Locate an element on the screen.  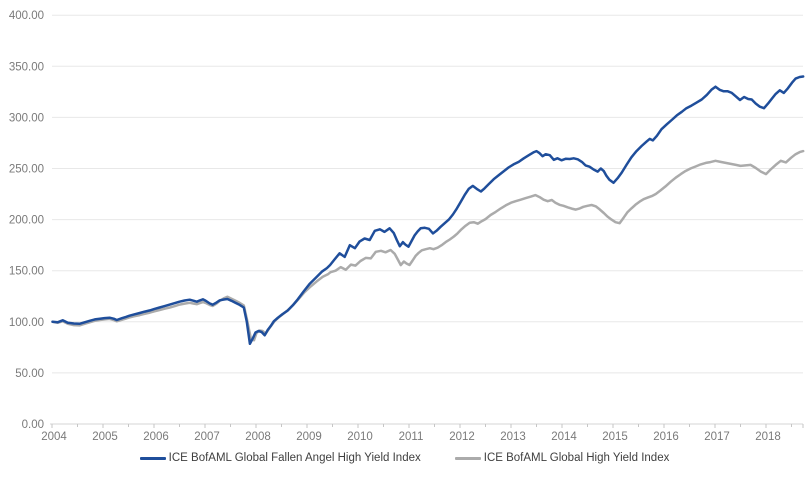
x-axis-tick-label: 2016 is located at coordinates (666, 437).